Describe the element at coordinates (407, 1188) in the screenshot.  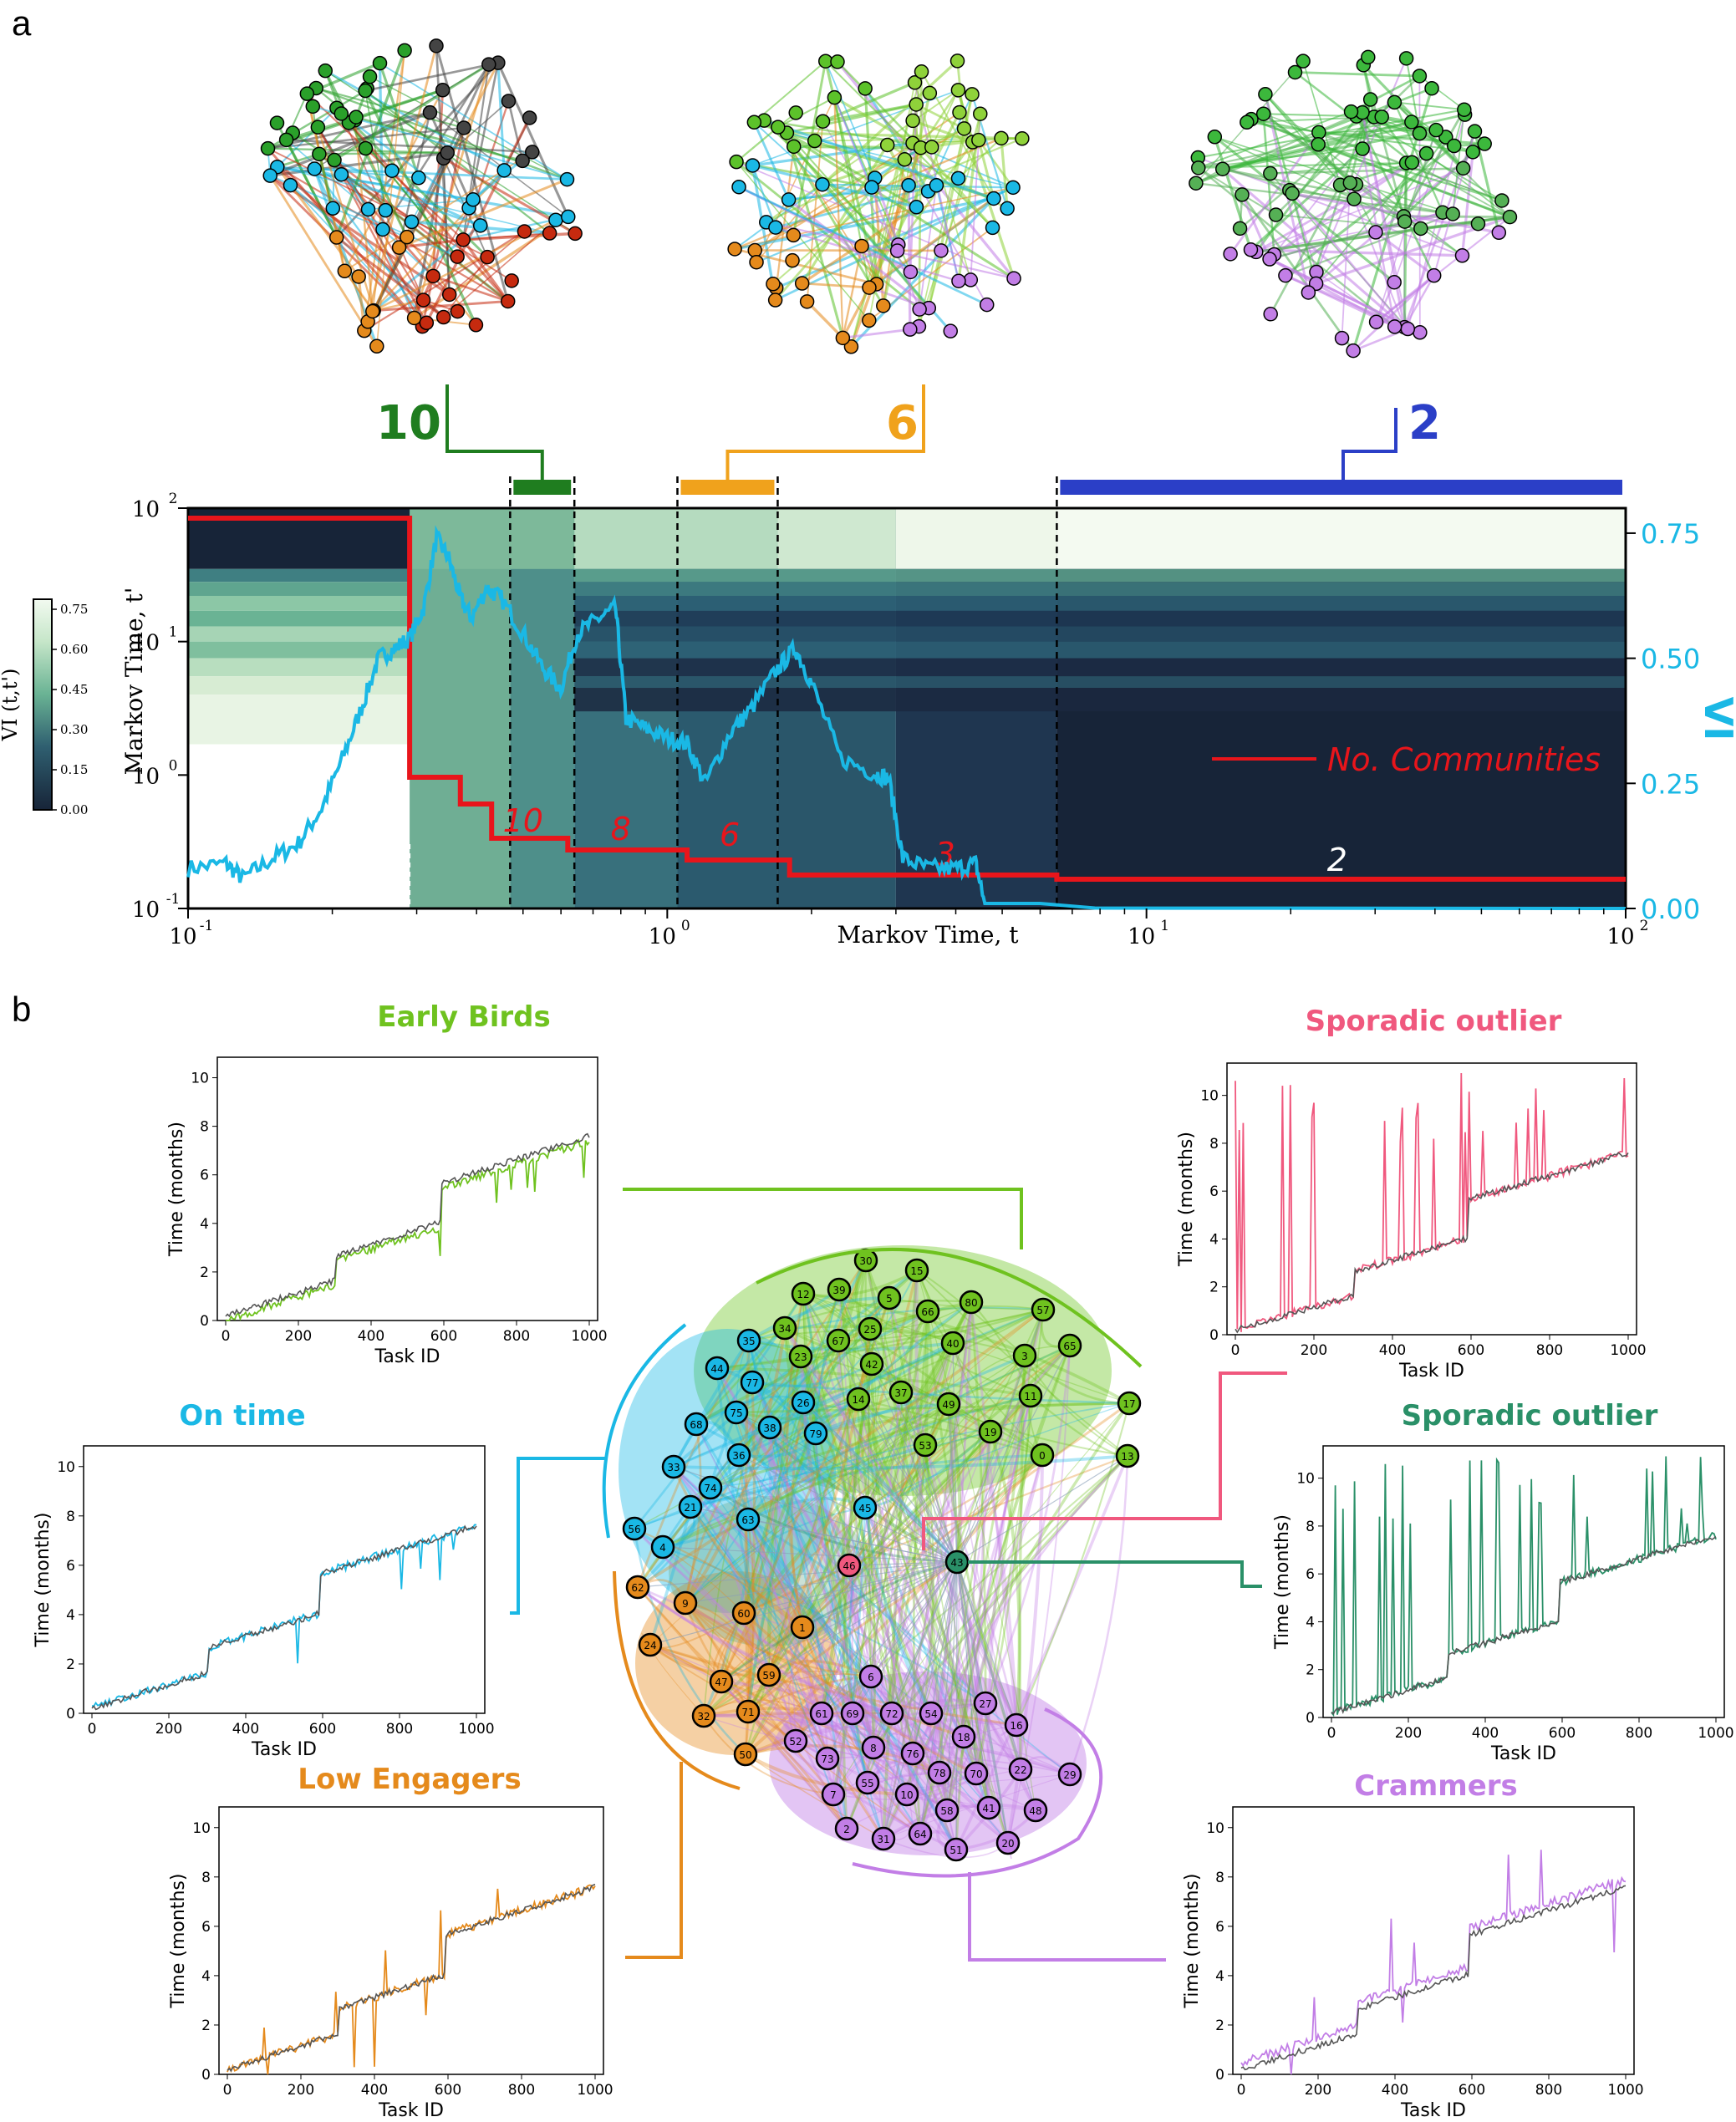
I see `plot-frame` at that location.